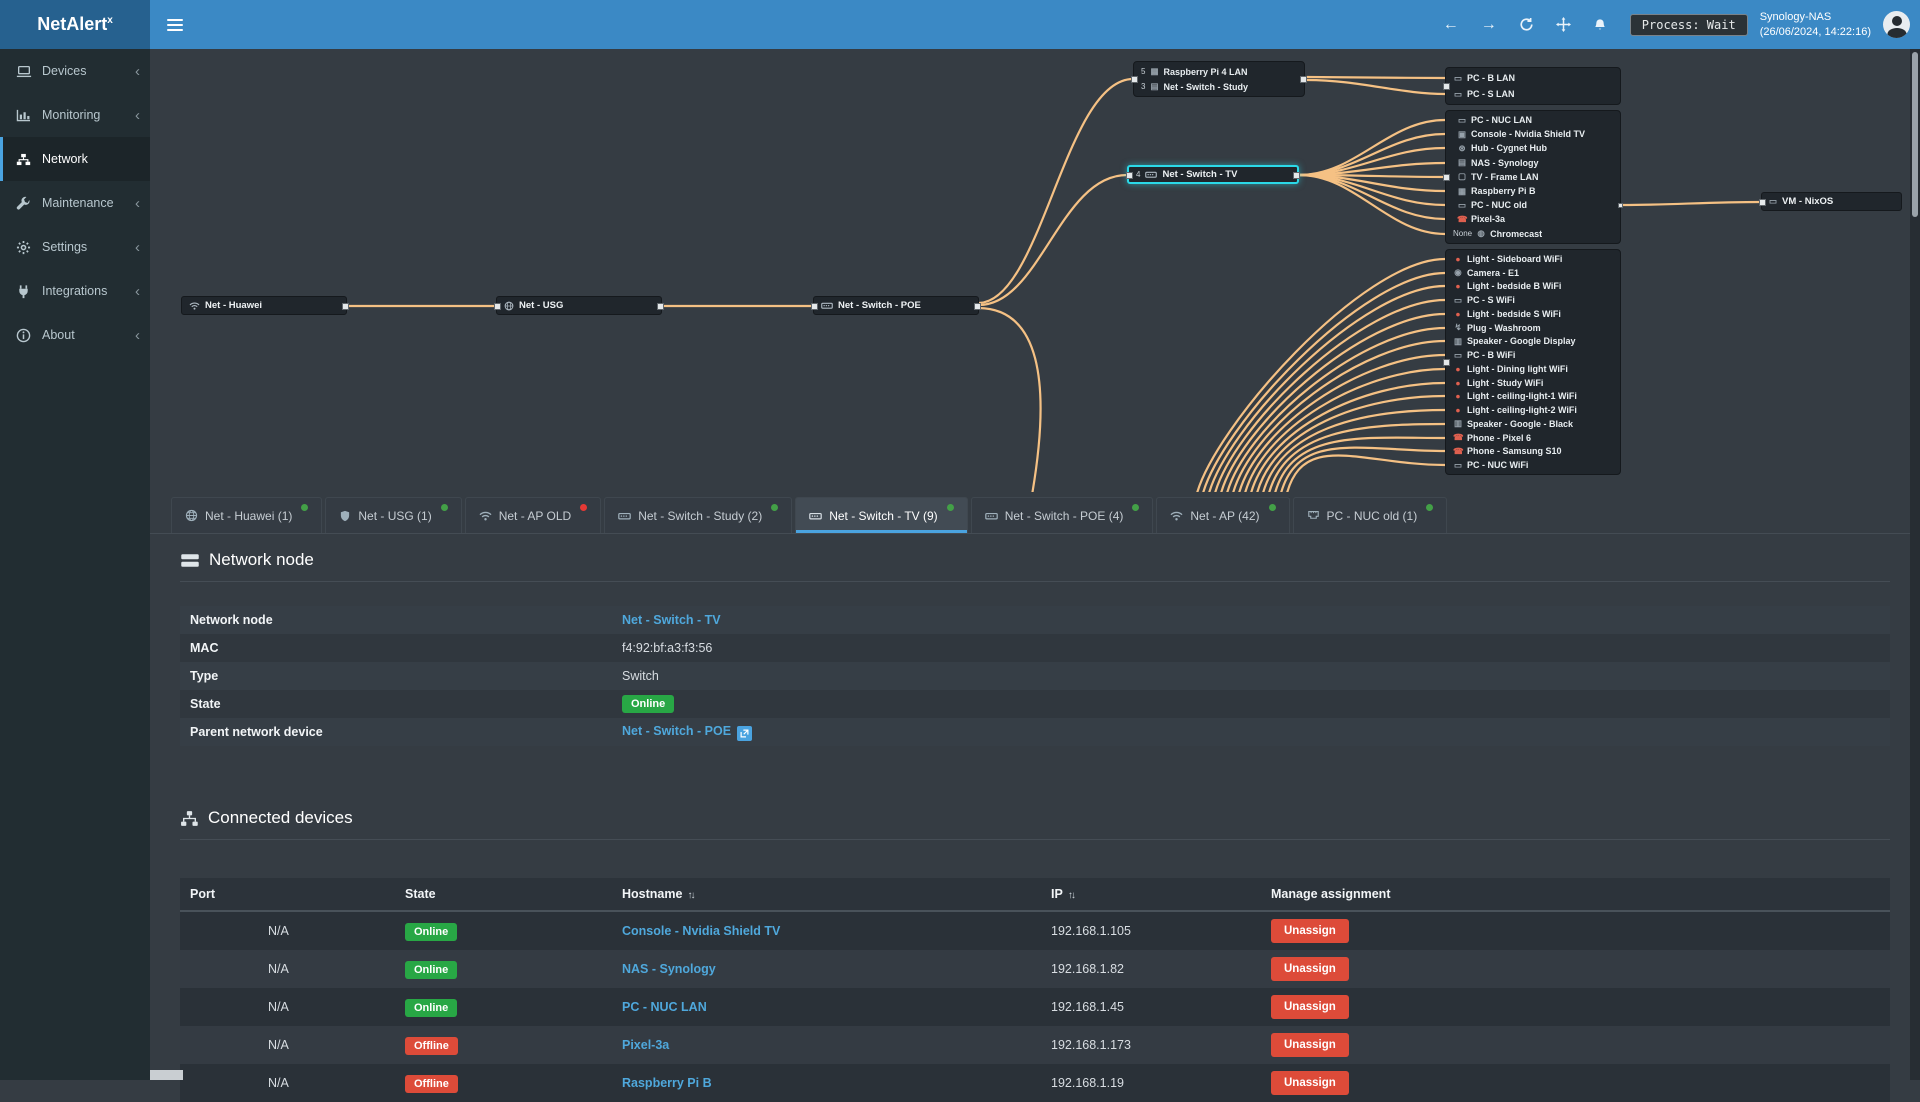 This screenshot has height=1102, width=1920. Describe the element at coordinates (579, 305) in the screenshot. I see `node-net-usg: Net - USG` at that location.